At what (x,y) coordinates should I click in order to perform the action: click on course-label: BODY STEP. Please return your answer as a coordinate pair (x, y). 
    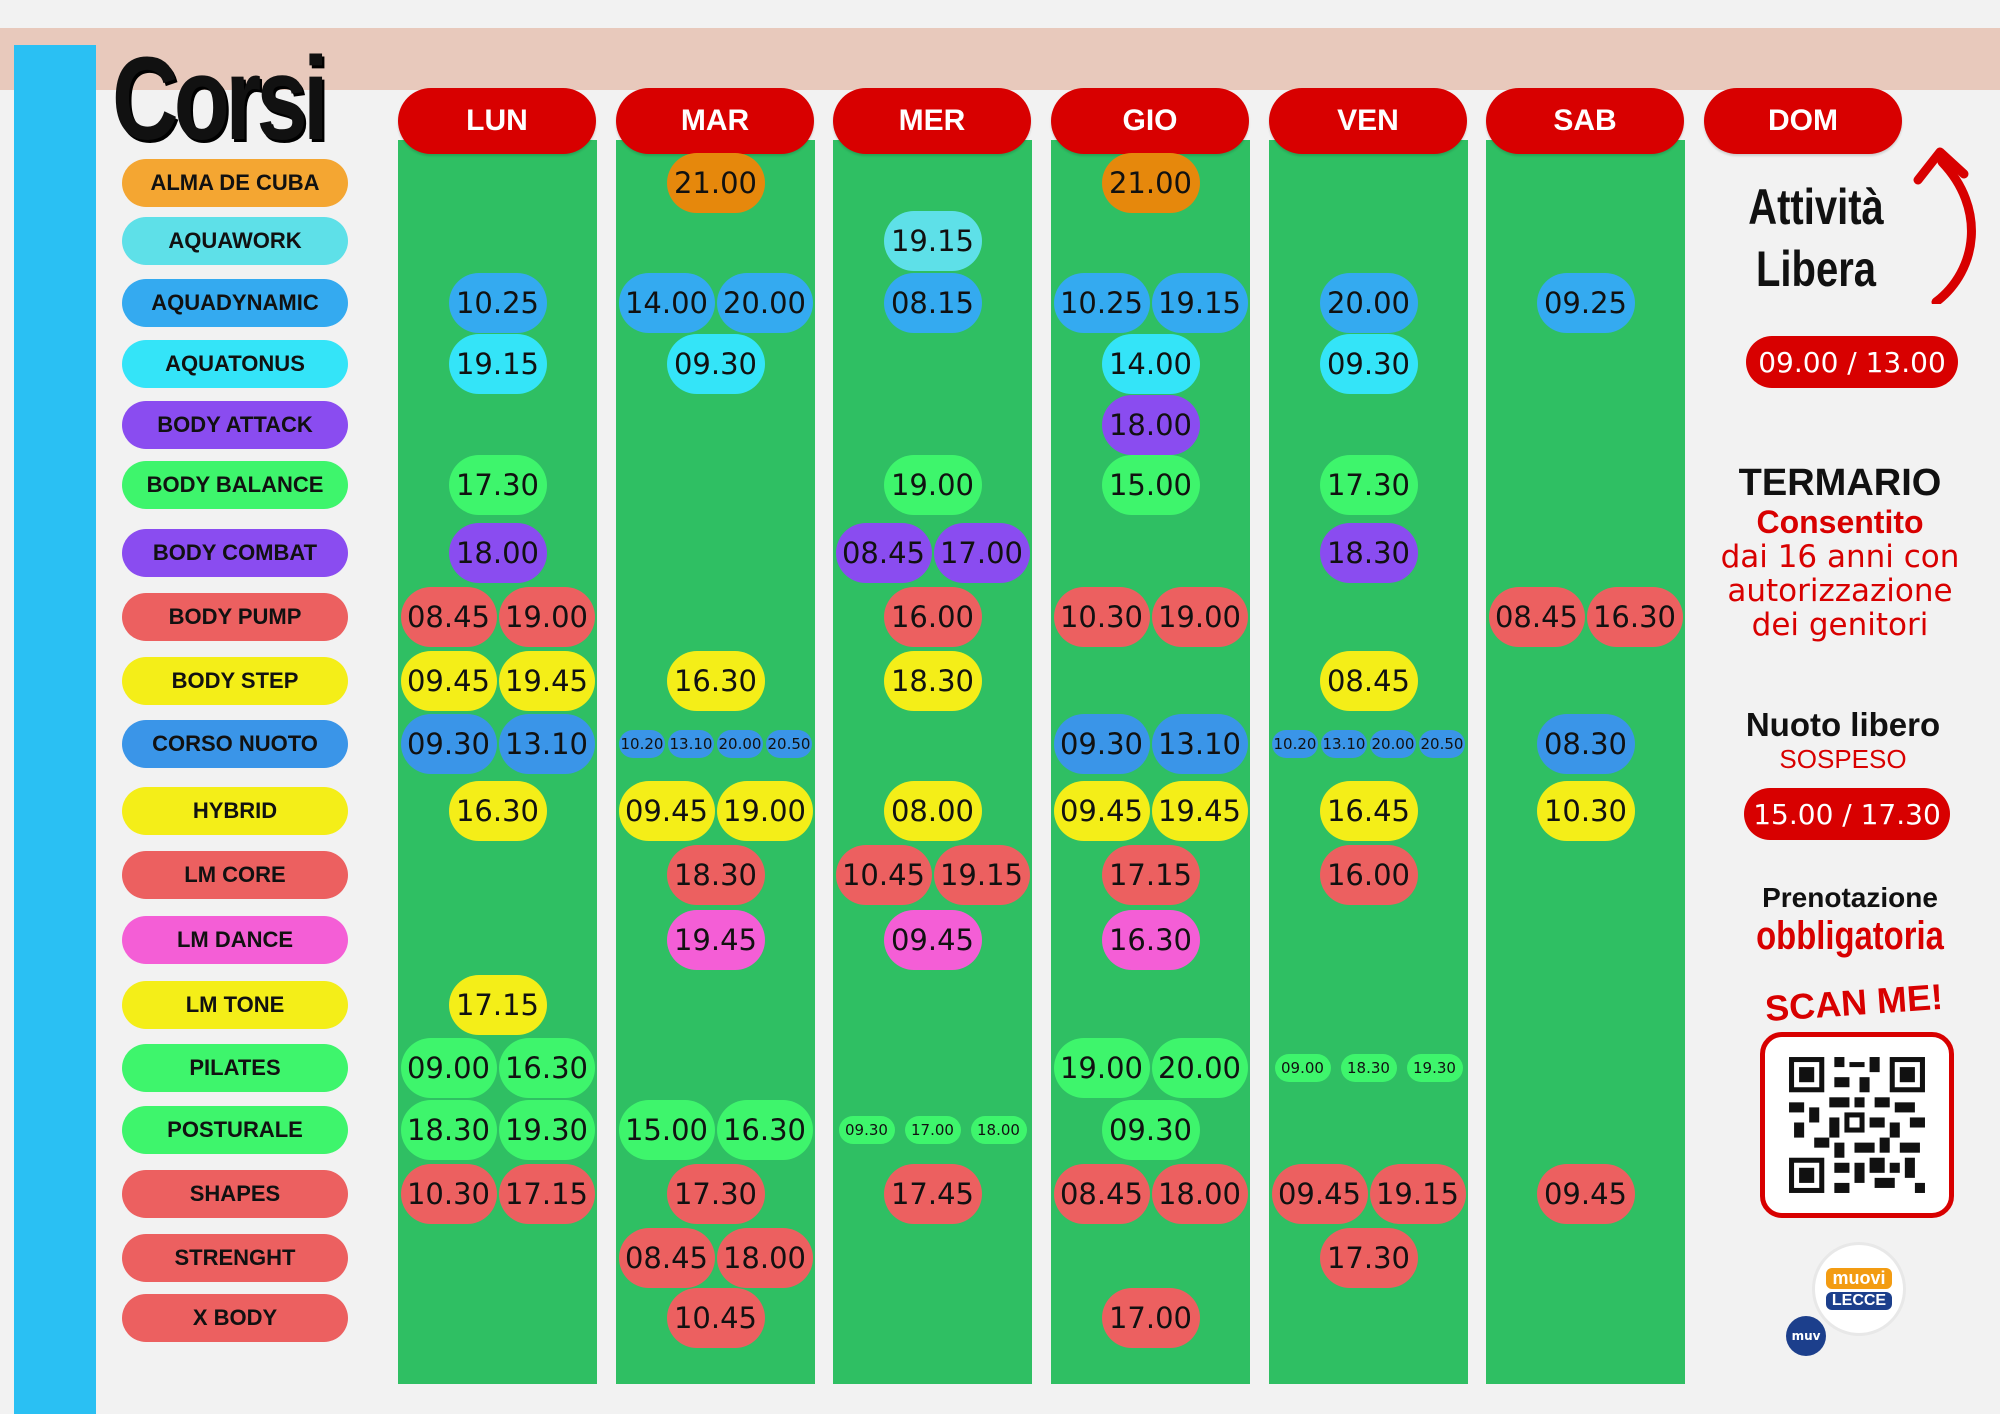
    Looking at the image, I should click on (235, 681).